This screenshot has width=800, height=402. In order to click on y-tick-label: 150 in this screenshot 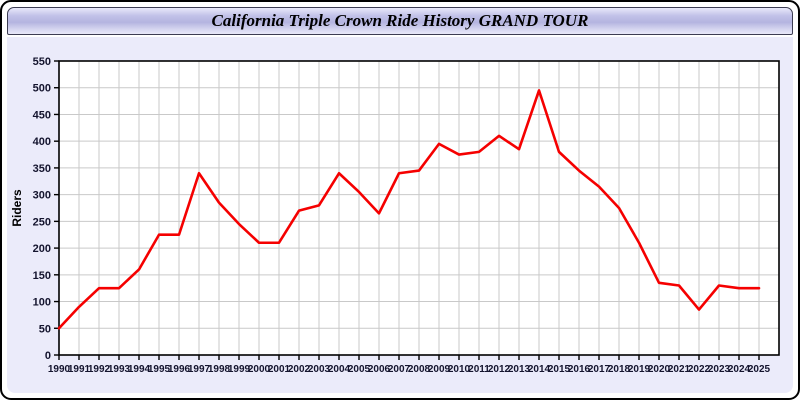, I will do `click(42, 276)`.